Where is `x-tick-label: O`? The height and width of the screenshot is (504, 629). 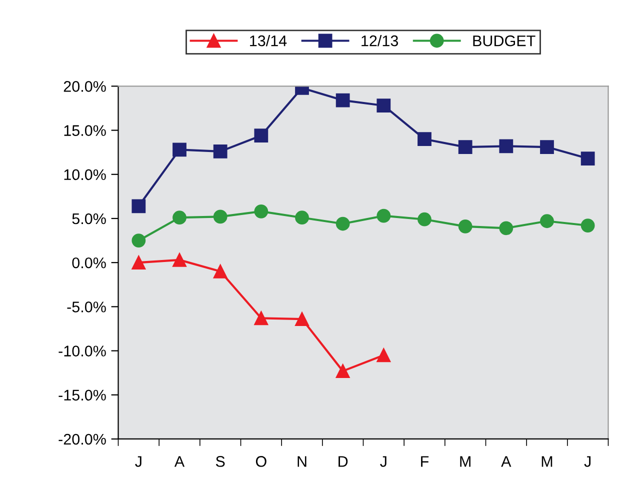
x-tick-label: O is located at coordinates (261, 461).